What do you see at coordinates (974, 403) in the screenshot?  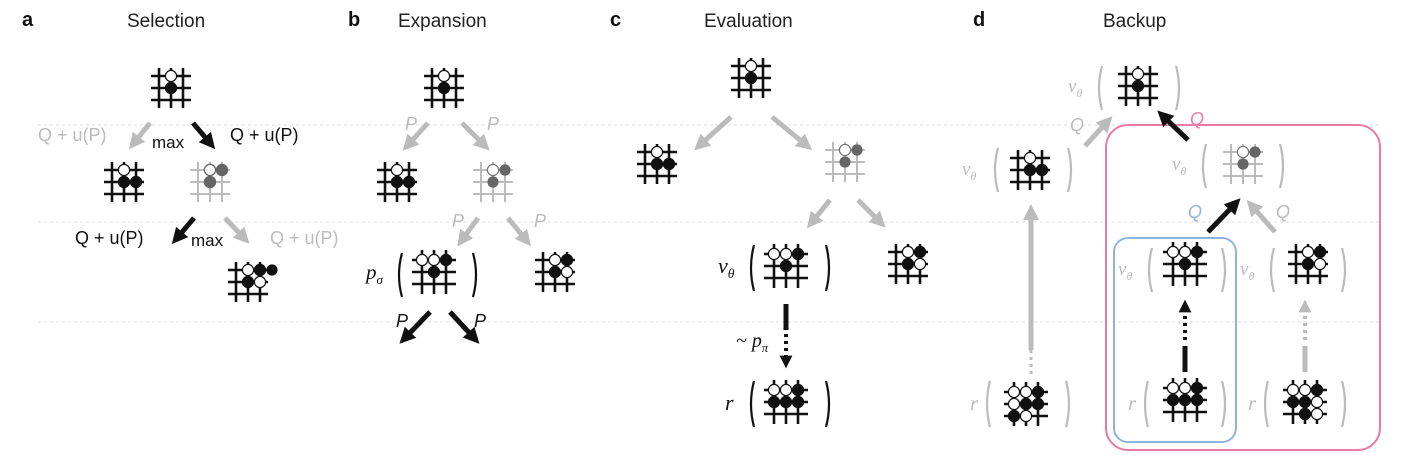 I see `backup-left-r: r` at bounding box center [974, 403].